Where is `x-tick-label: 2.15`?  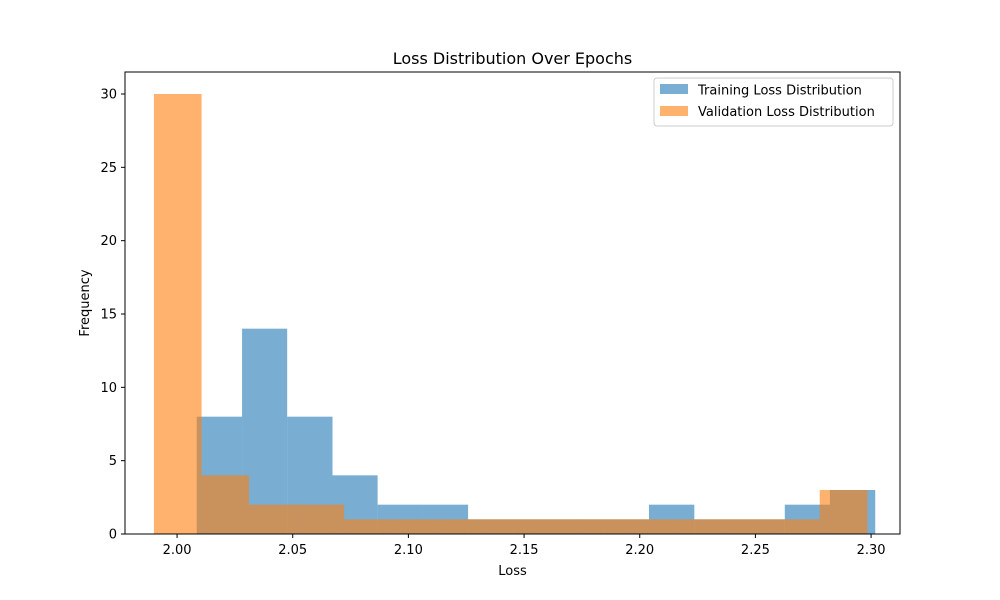 x-tick-label: 2.15 is located at coordinates (524, 550).